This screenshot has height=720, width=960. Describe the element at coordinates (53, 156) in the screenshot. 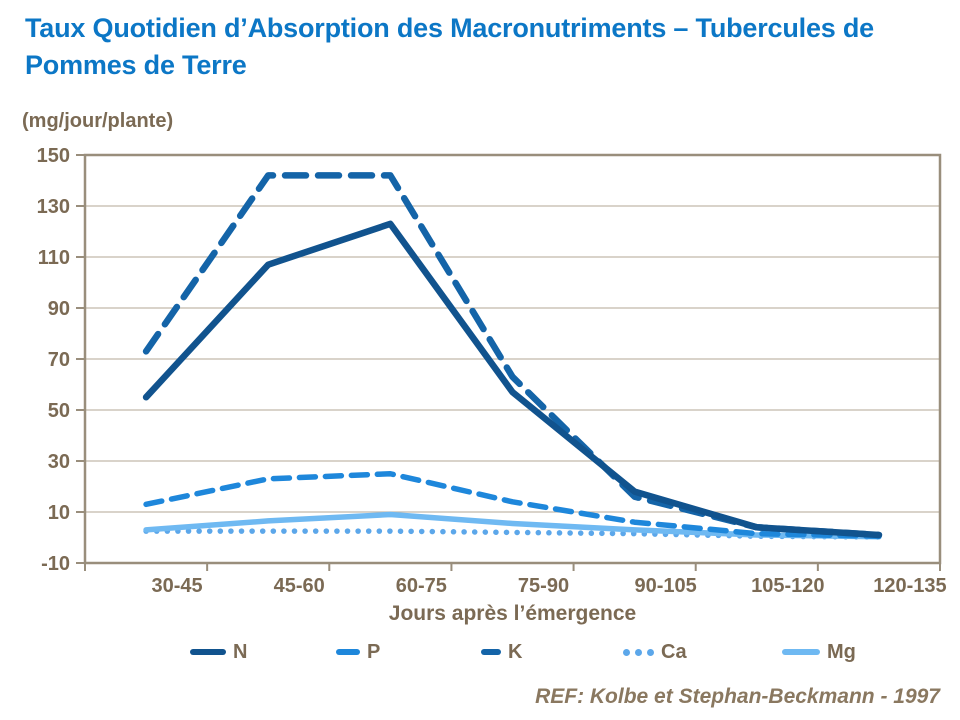

I see `y-axis-label: 150` at that location.